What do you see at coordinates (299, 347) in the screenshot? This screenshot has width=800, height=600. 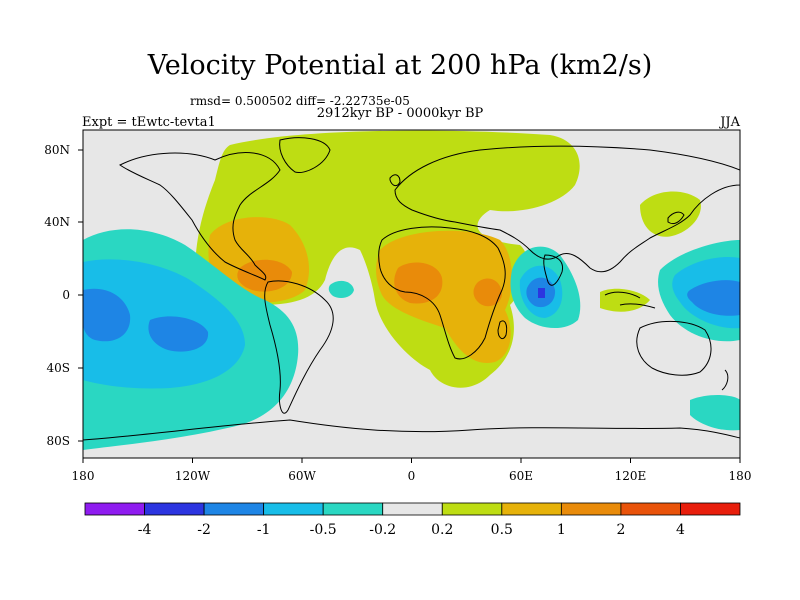 I see `coast-south-america` at bounding box center [299, 347].